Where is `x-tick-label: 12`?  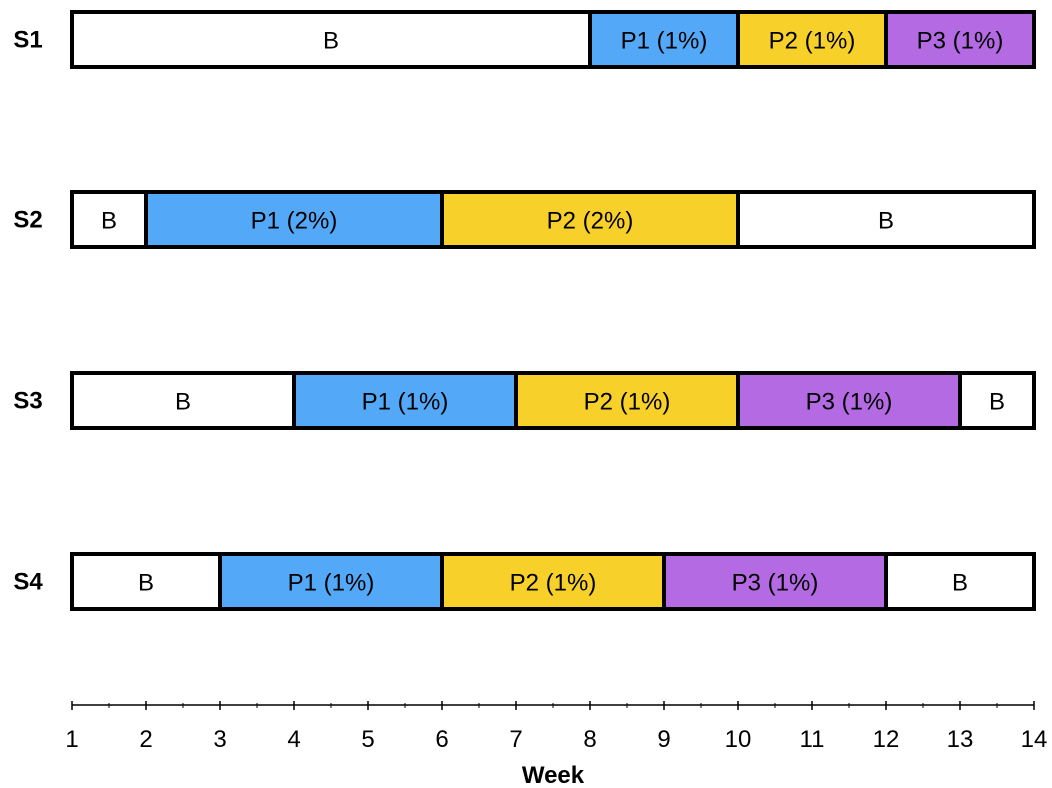
x-tick-label: 12 is located at coordinates (886, 739).